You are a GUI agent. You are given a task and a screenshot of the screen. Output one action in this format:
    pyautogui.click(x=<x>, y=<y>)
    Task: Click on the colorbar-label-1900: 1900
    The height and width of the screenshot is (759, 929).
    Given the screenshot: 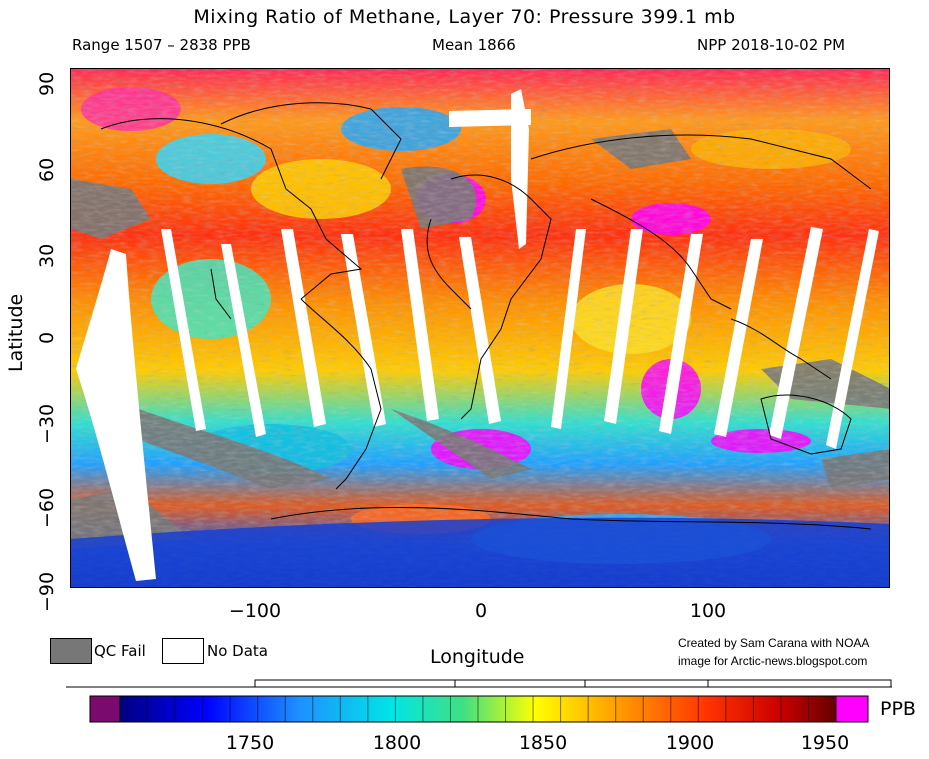 What is the action you would take?
    pyautogui.click(x=690, y=743)
    